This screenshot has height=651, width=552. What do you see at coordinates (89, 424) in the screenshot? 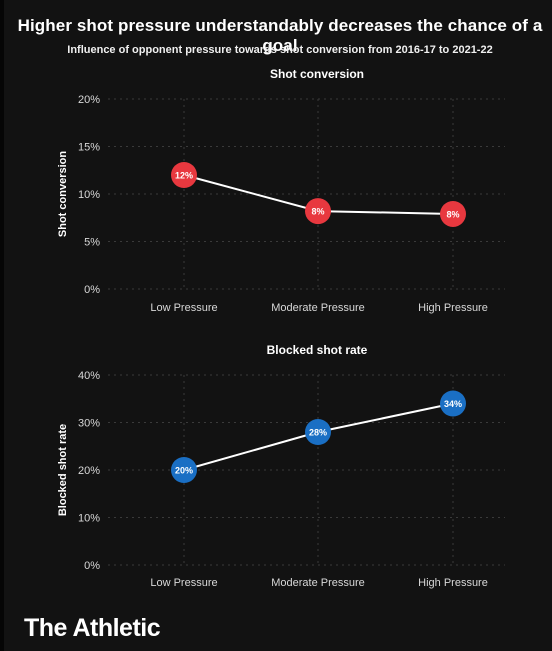
I see `y-tick-label: 30%` at bounding box center [89, 424].